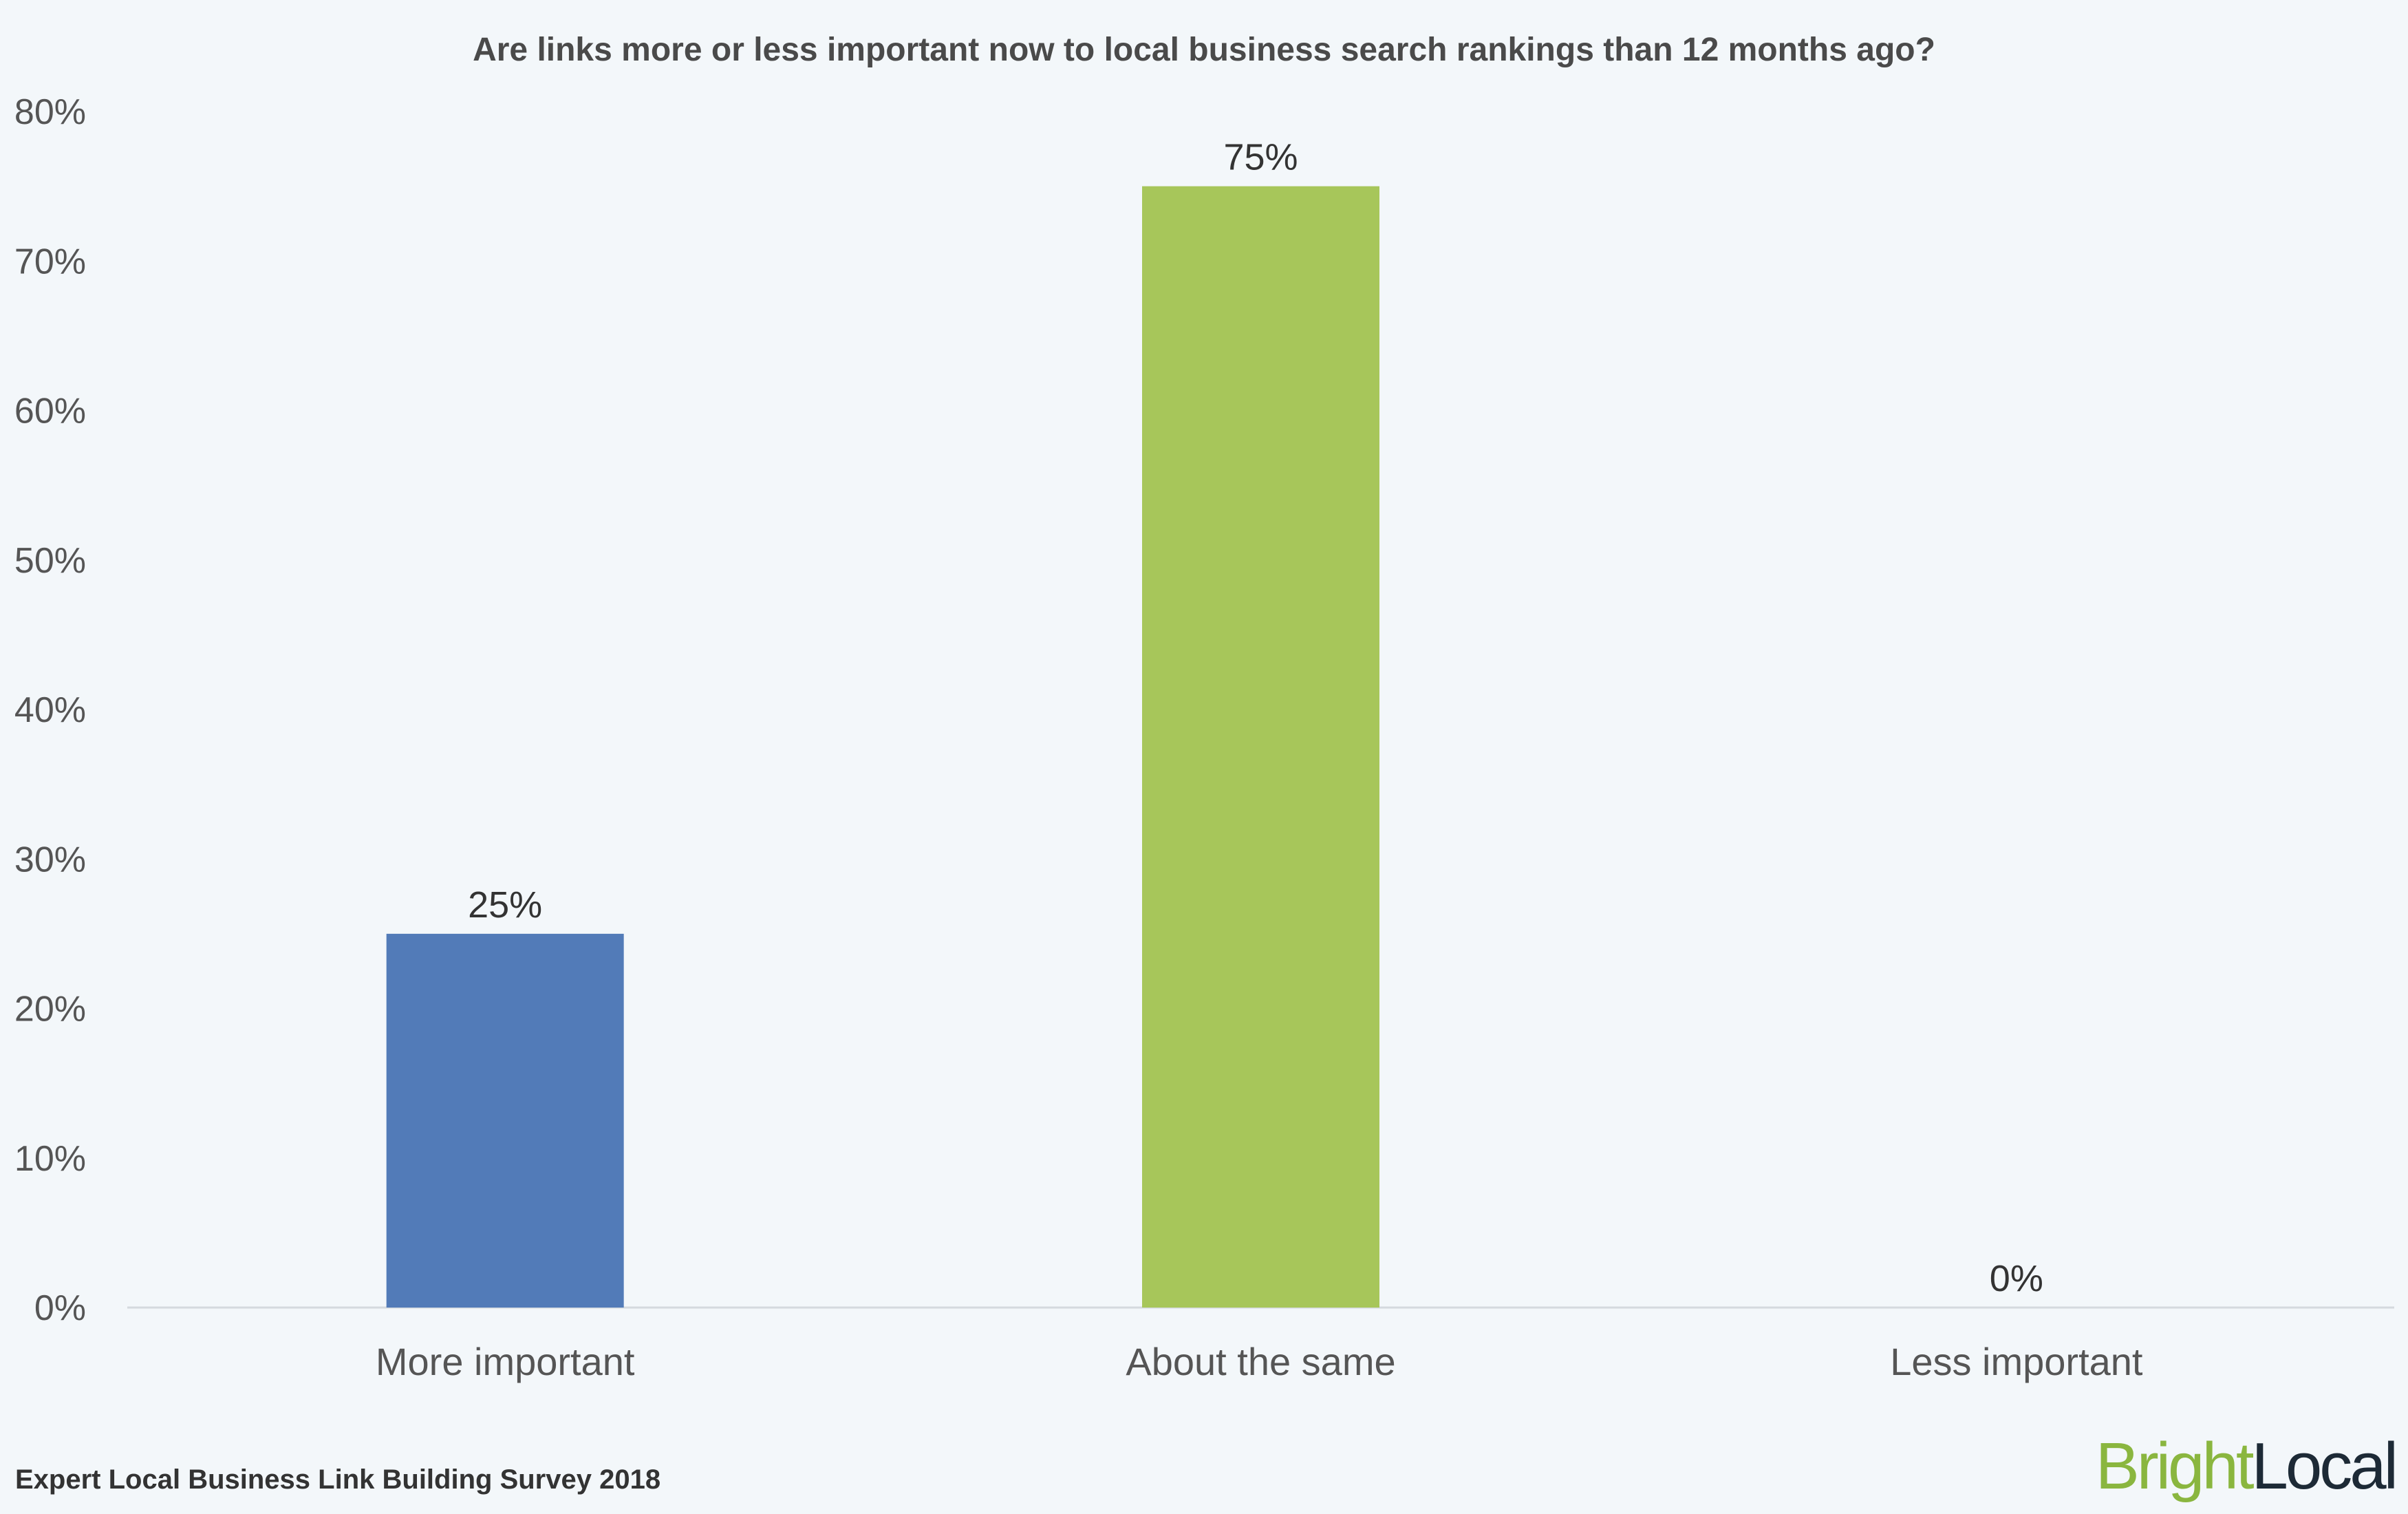  What do you see at coordinates (2016, 1278) in the screenshot?
I see `data-label-less-important: 0%` at bounding box center [2016, 1278].